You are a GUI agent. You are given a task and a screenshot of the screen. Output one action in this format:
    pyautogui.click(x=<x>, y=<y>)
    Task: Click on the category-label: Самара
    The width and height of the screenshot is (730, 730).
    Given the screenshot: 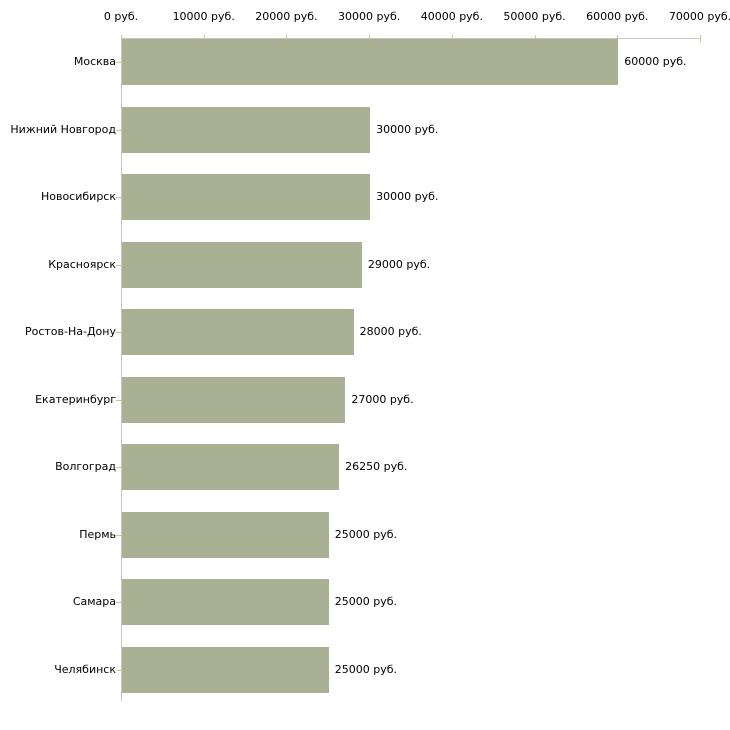 What is the action you would take?
    pyautogui.click(x=94, y=601)
    